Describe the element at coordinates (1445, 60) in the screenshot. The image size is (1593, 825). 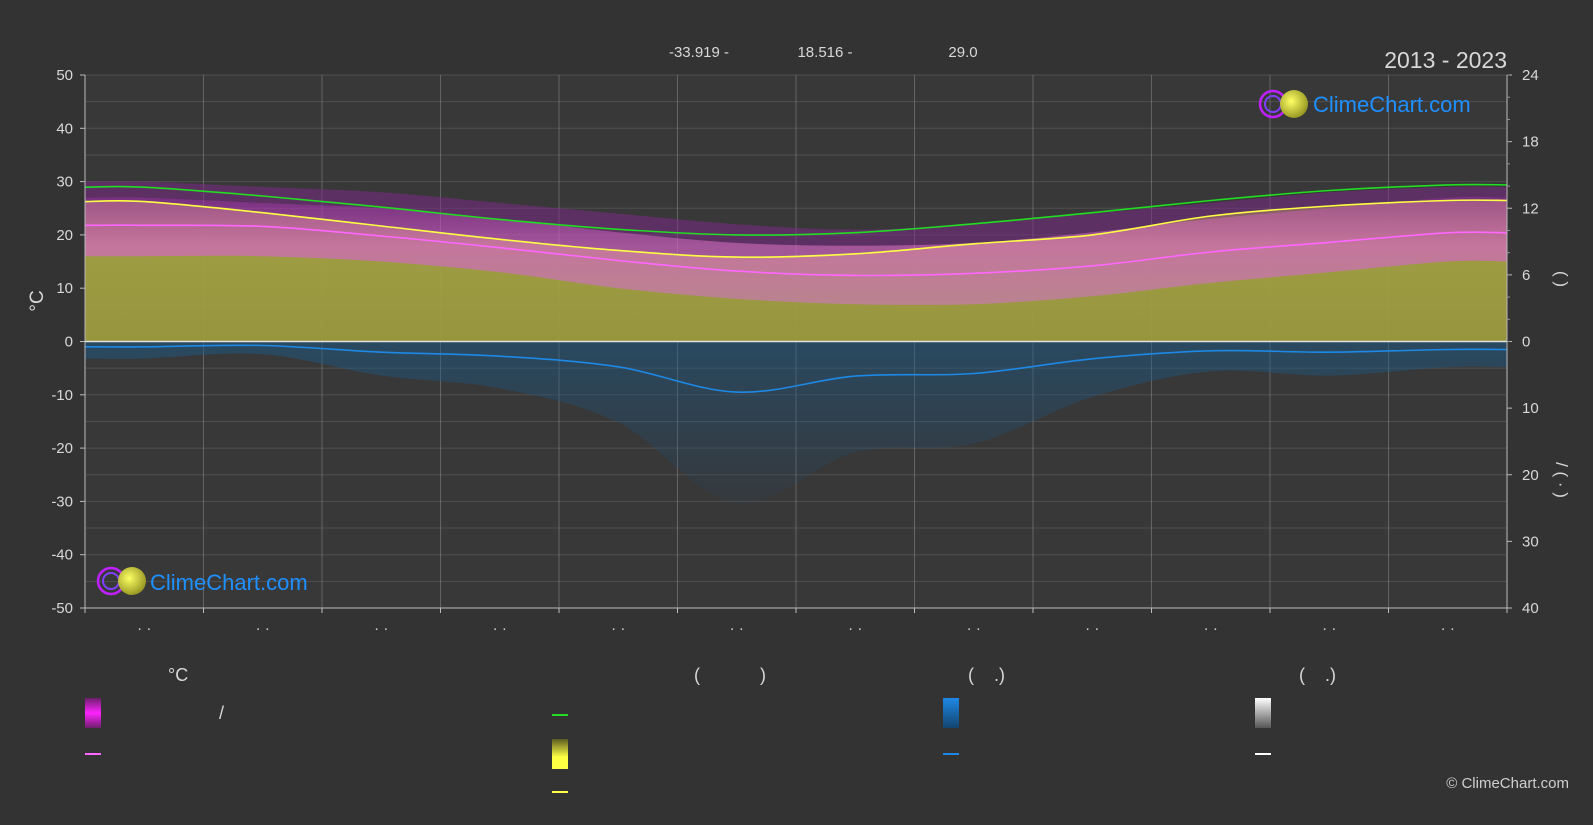
I see `year-range-title: 2013 - 2023` at that location.